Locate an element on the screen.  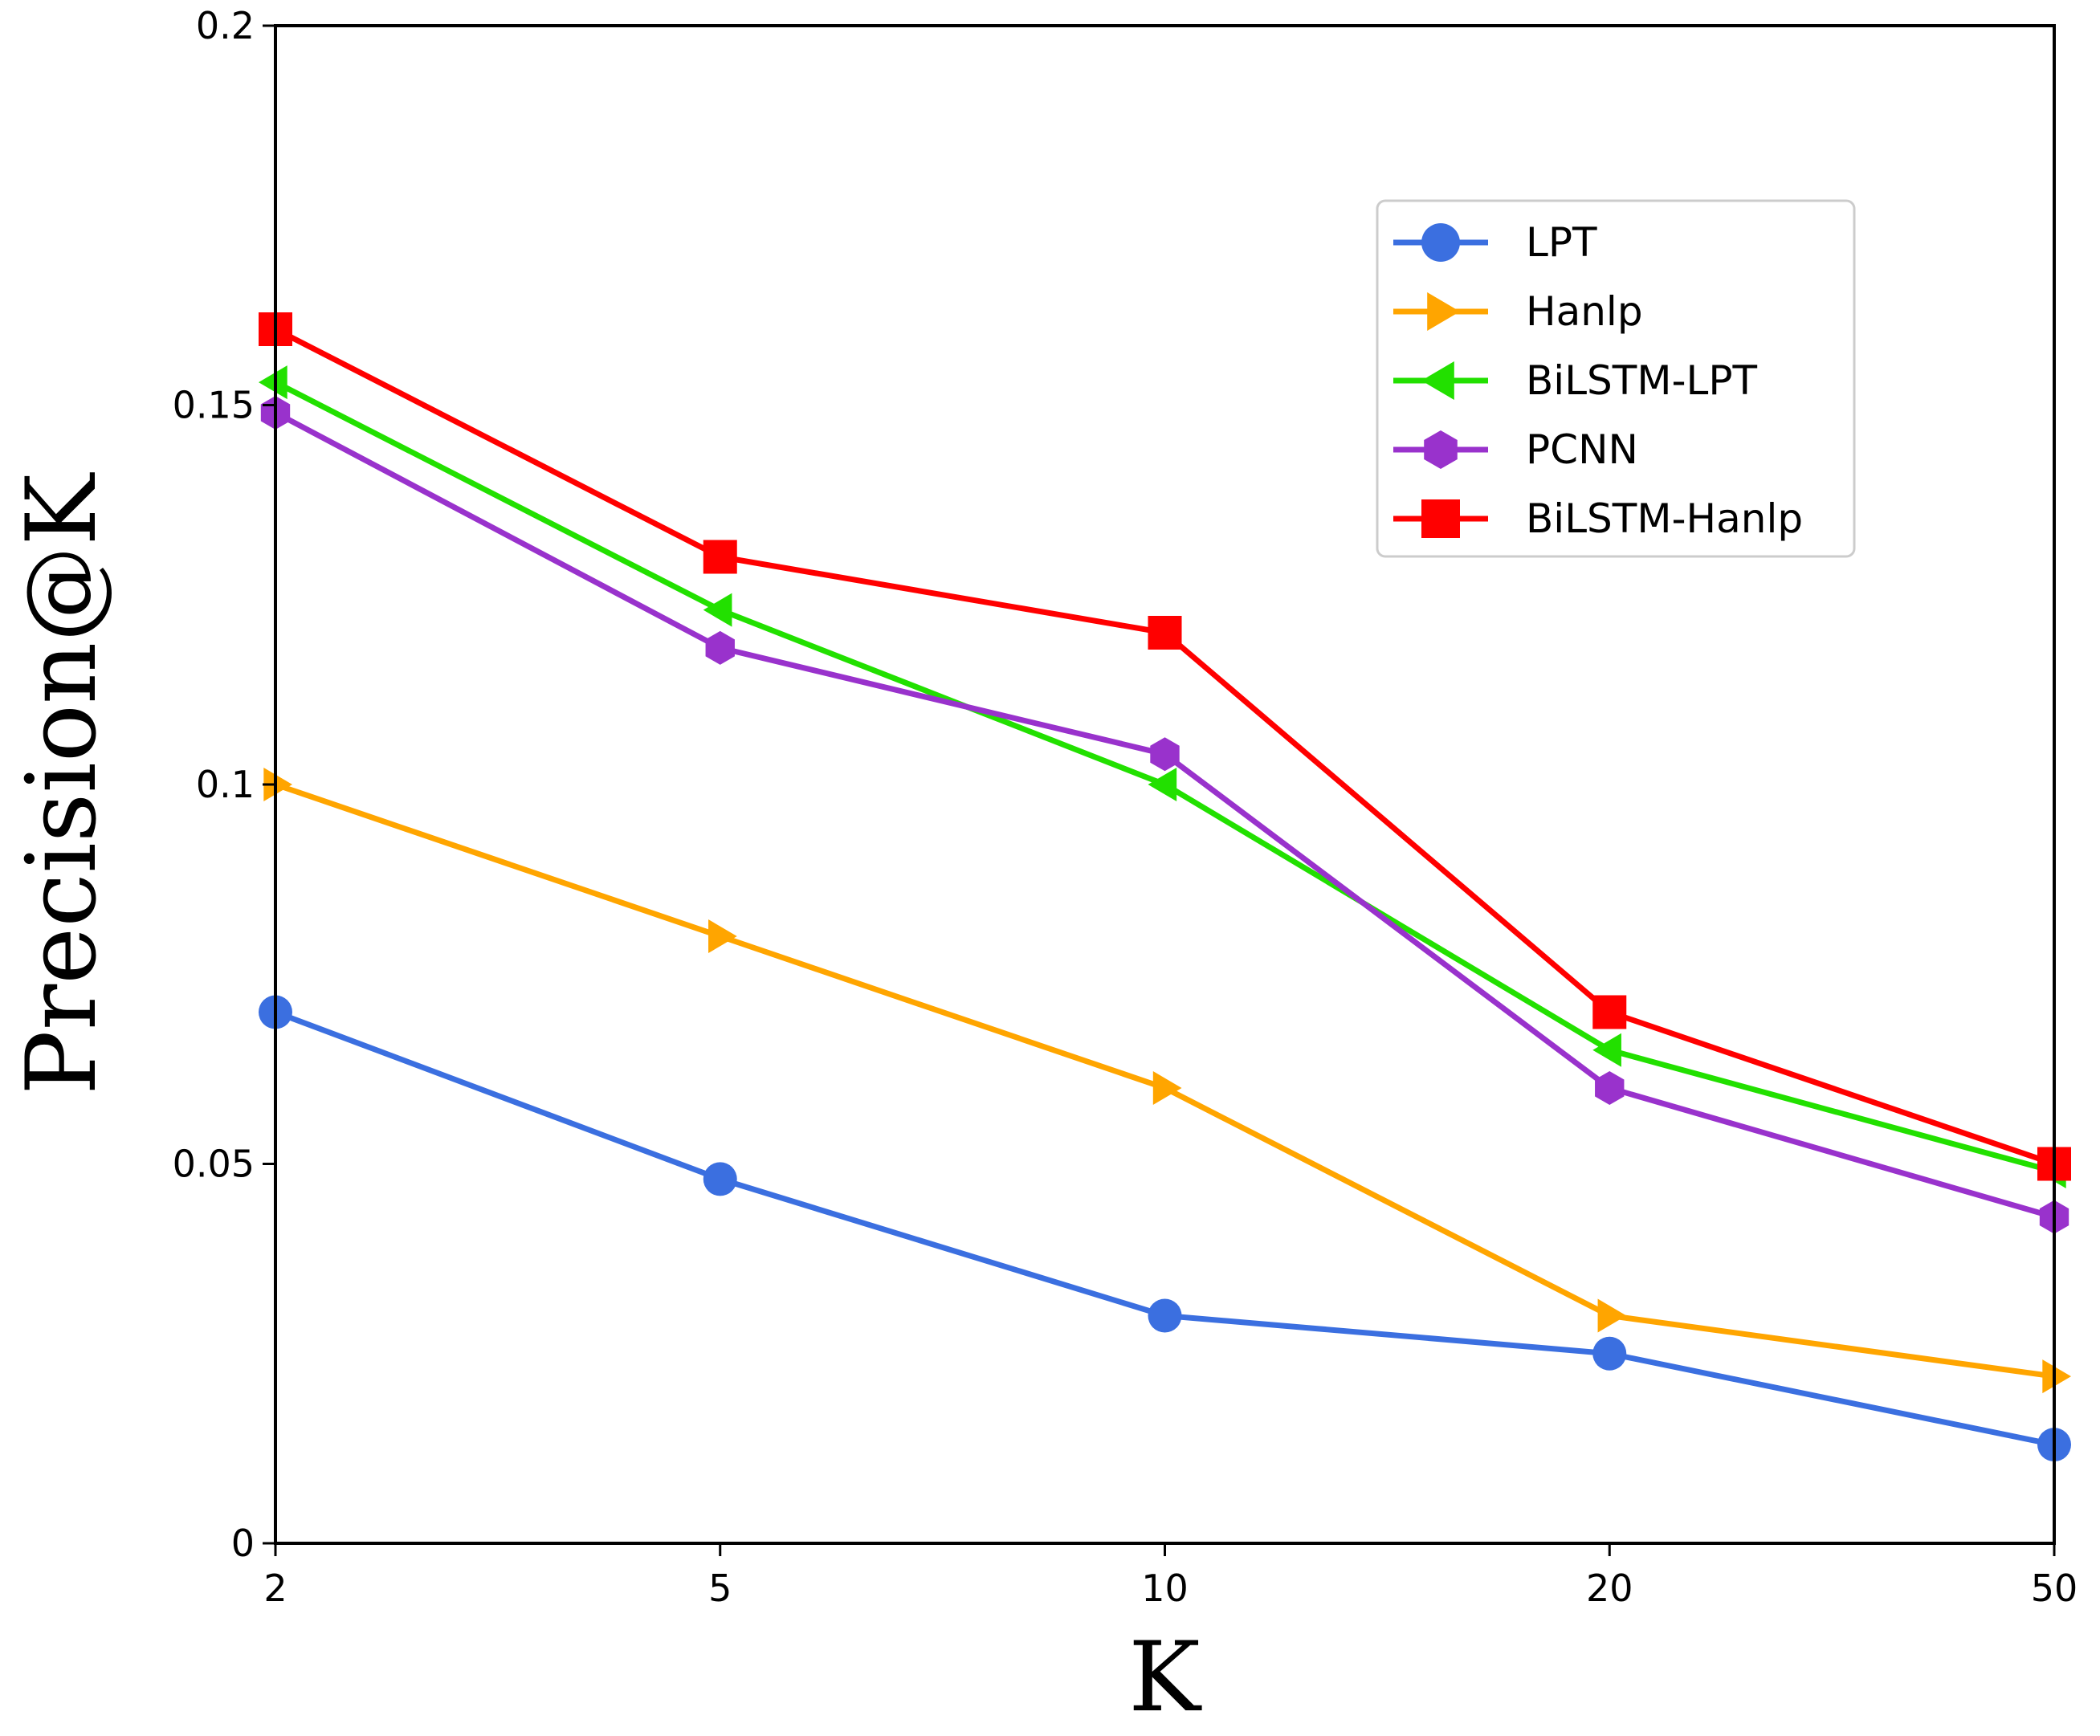
legend-label: BiLSTM-LPT is located at coordinates (1642, 380).